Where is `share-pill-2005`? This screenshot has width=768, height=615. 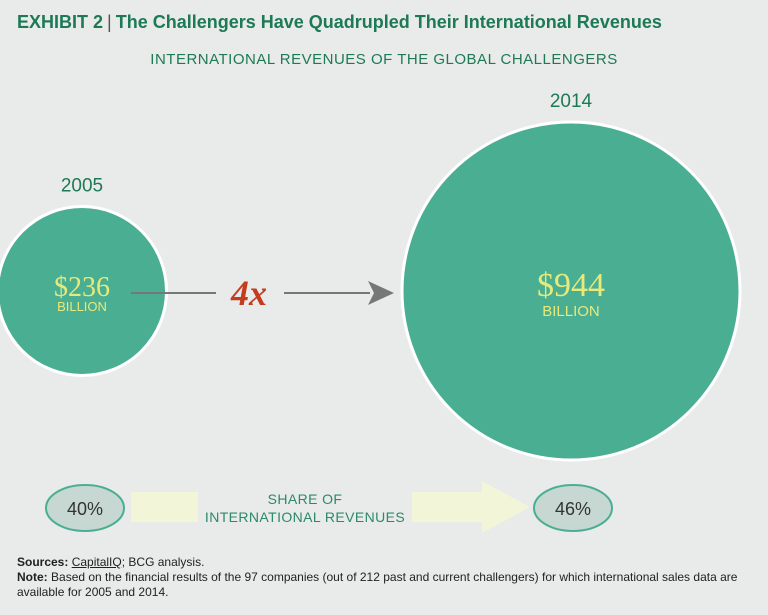
share-pill-2005 is located at coordinates (85, 508).